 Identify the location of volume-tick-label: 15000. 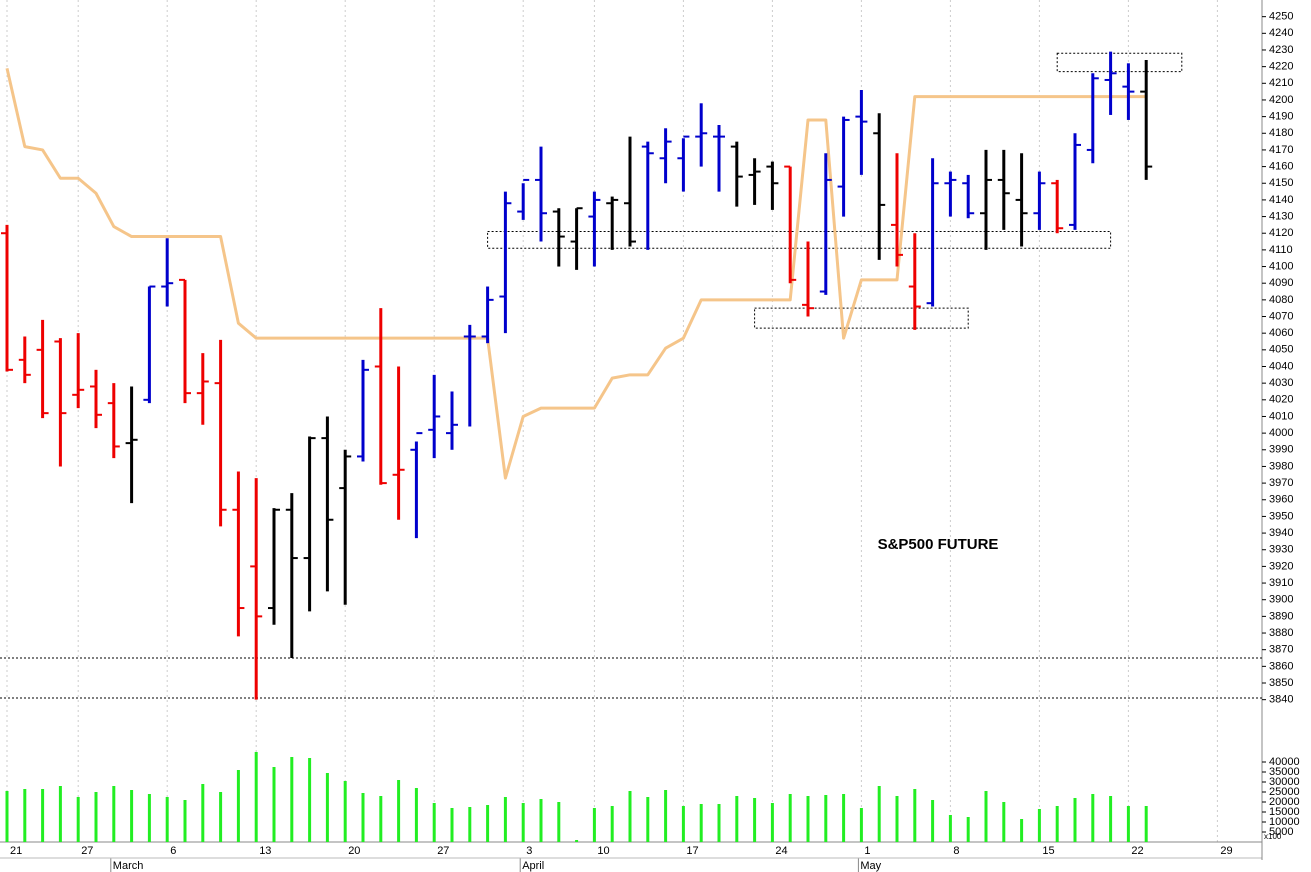
(1284, 812).